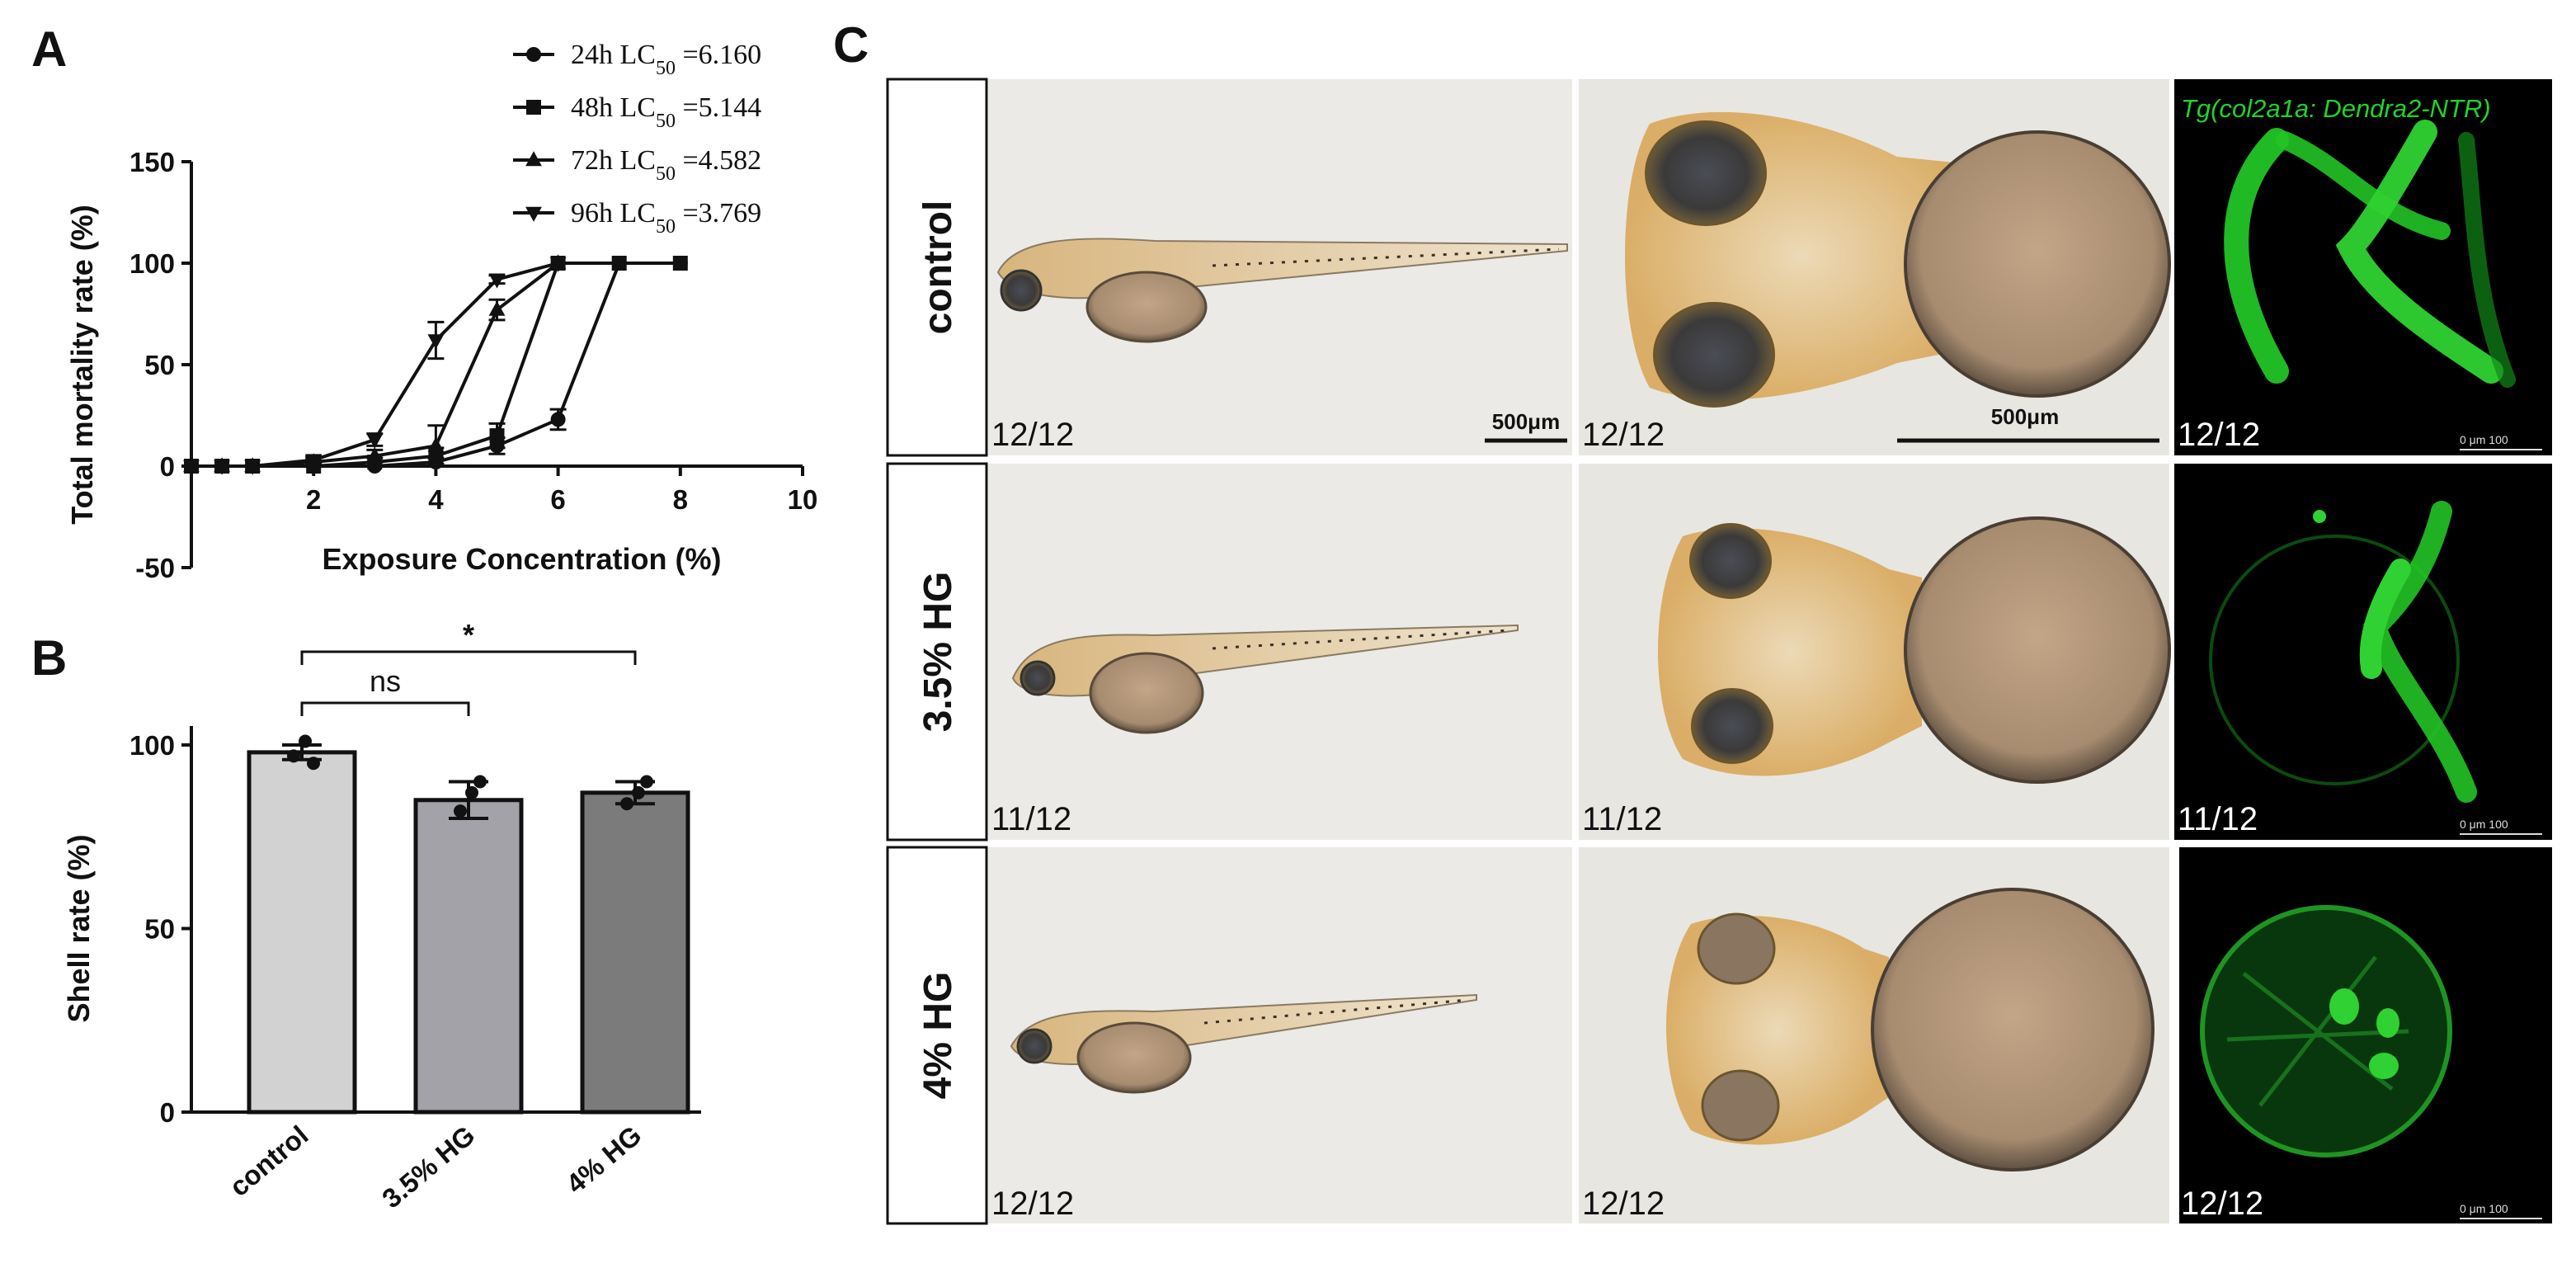 The image size is (2576, 1287). I want to click on row-label-4hg: 4% HG, so click(937, 1035).